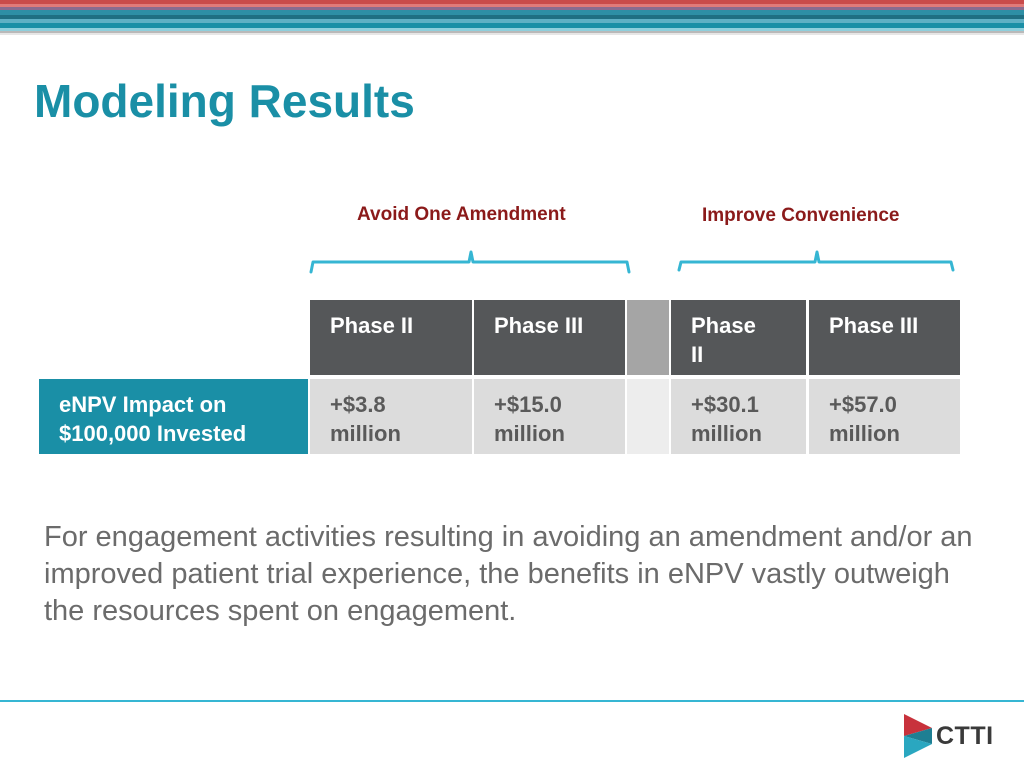  What do you see at coordinates (648, 337) in the screenshot?
I see `header-separator` at bounding box center [648, 337].